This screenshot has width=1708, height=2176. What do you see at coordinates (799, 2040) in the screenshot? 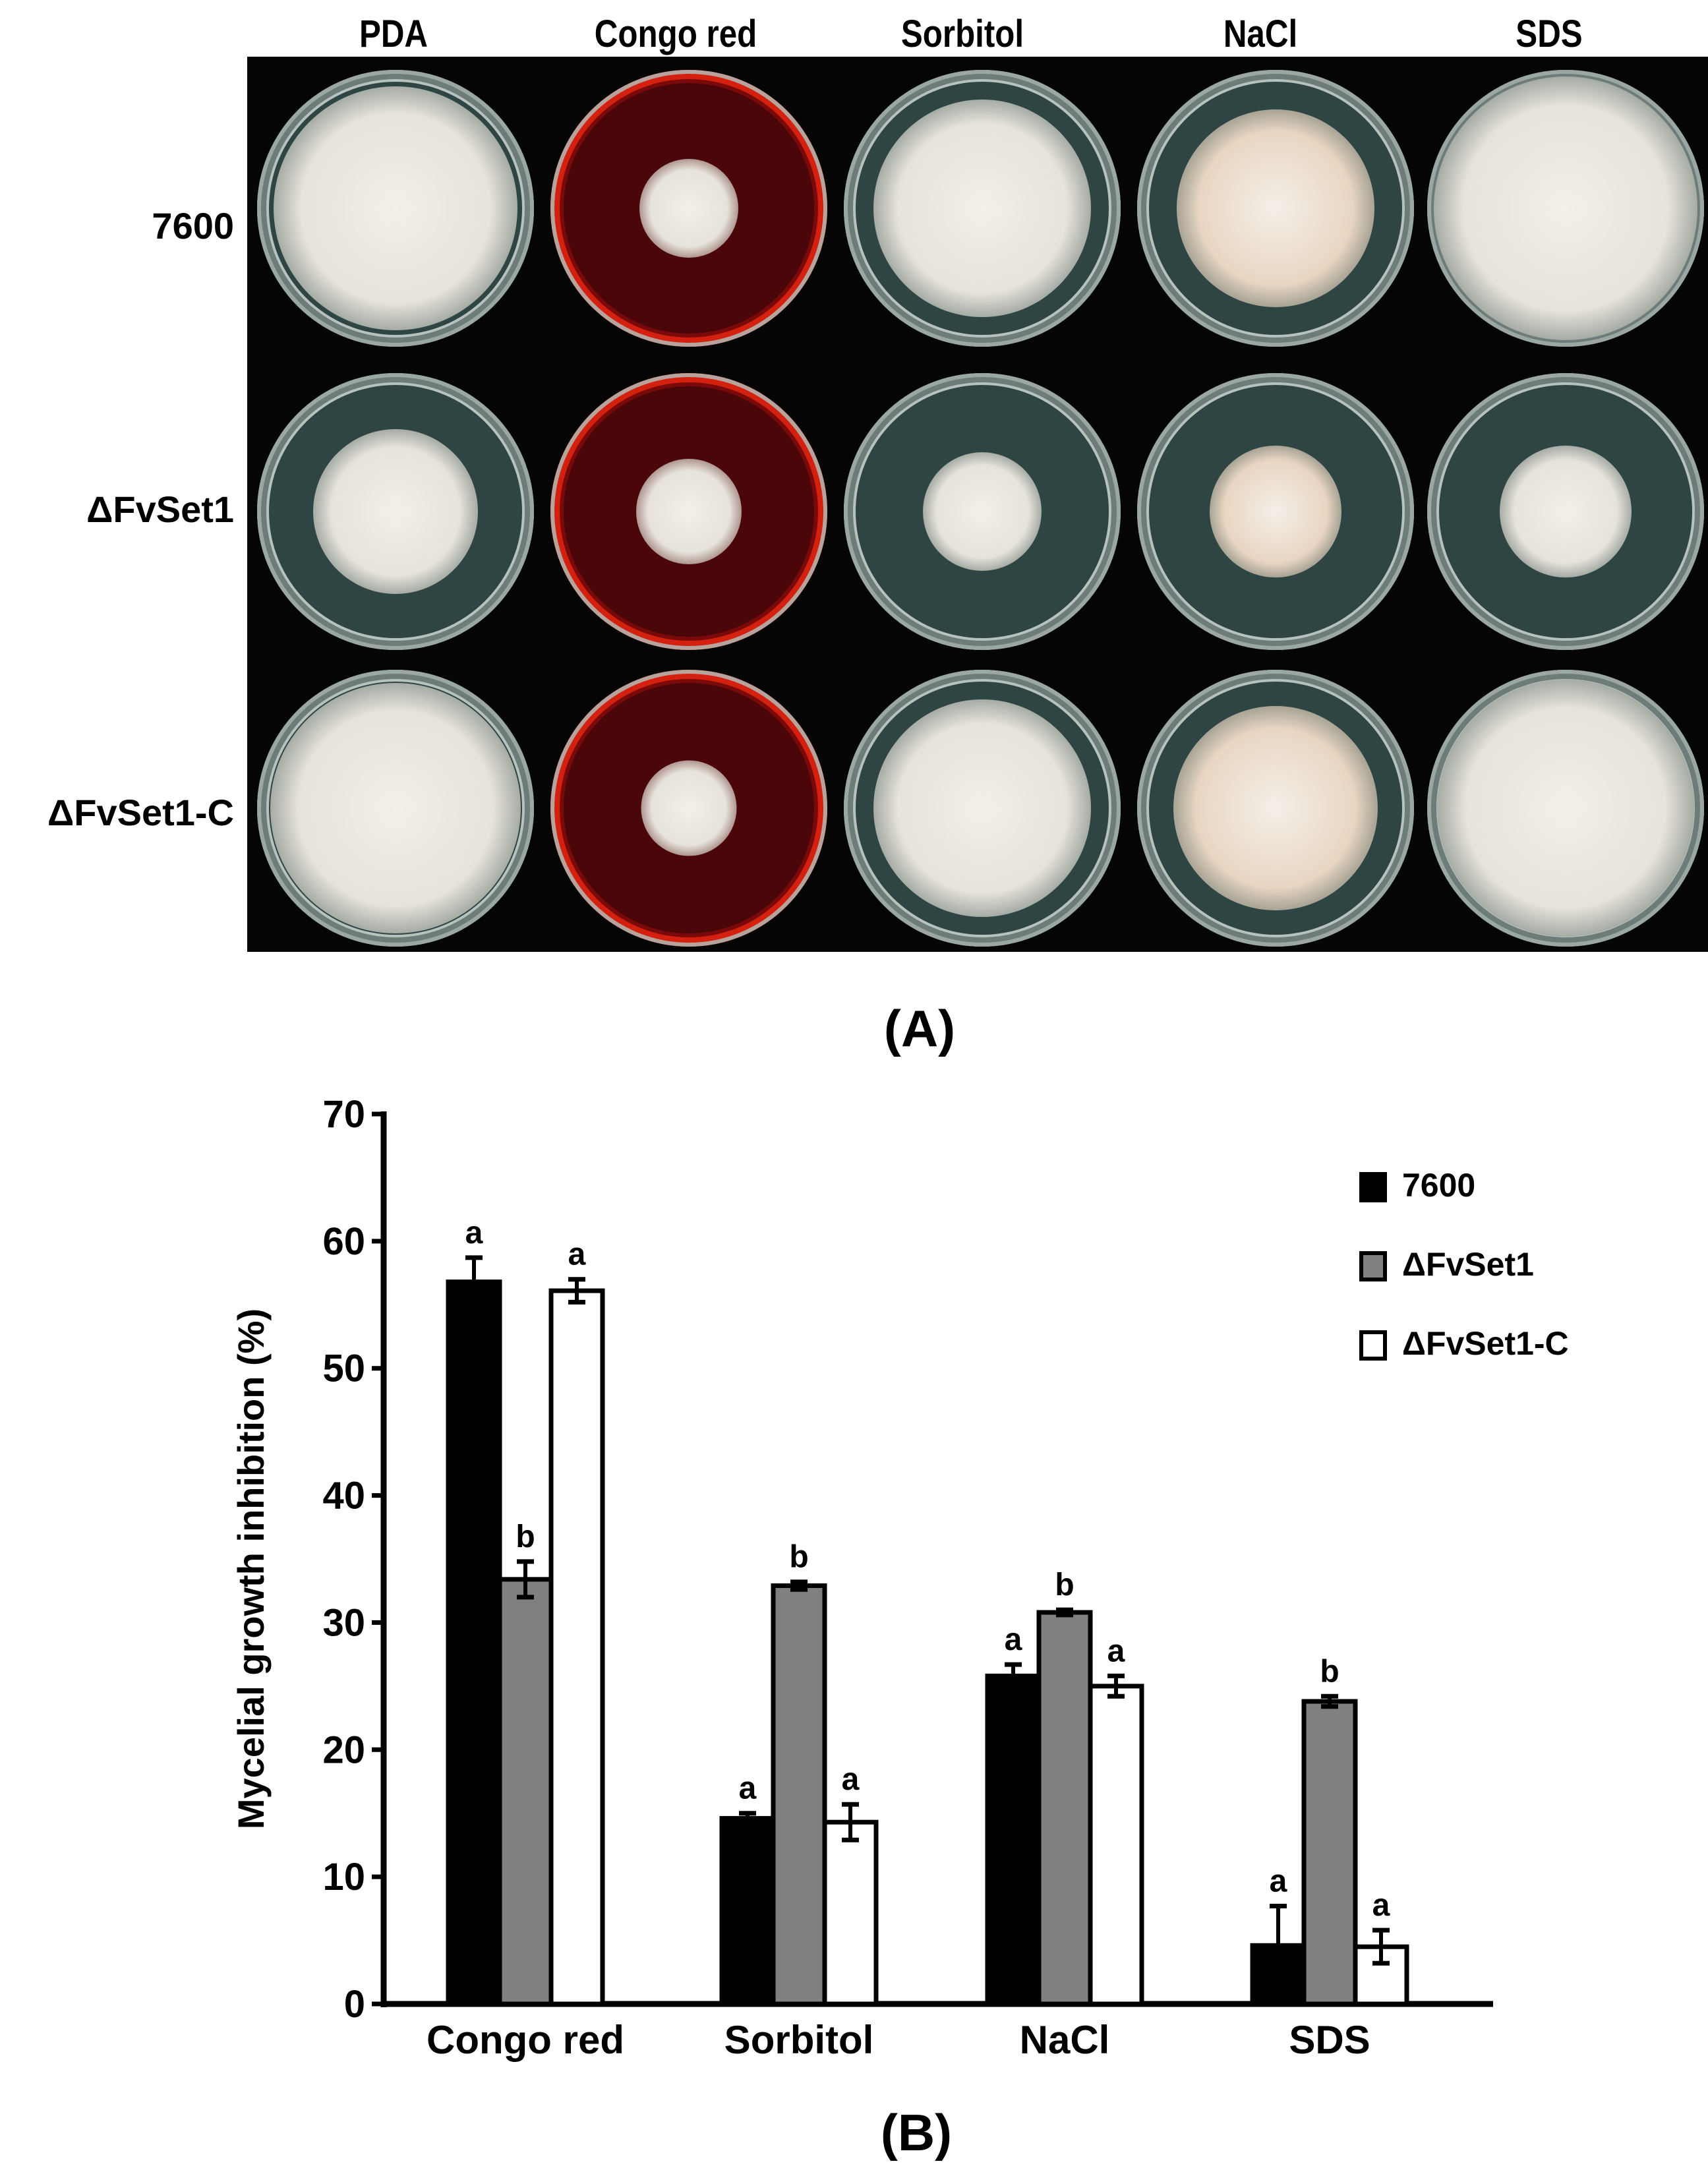
I see `x-tick-label: Sorbitol` at bounding box center [799, 2040].